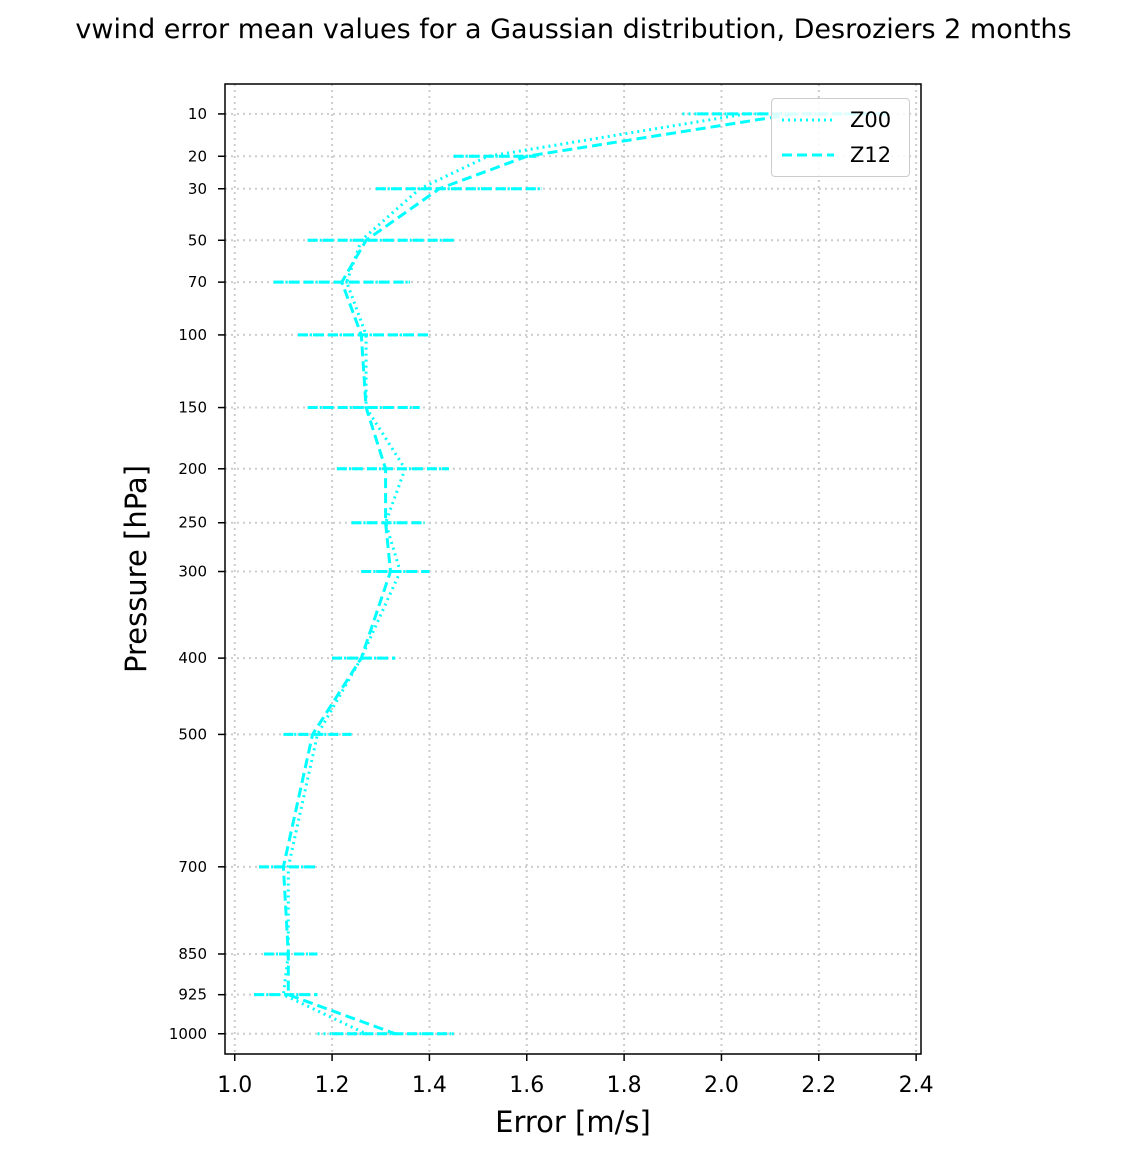 The width and height of the screenshot is (1147, 1155). I want to click on x-tick-label: 1.8, so click(624, 1085).